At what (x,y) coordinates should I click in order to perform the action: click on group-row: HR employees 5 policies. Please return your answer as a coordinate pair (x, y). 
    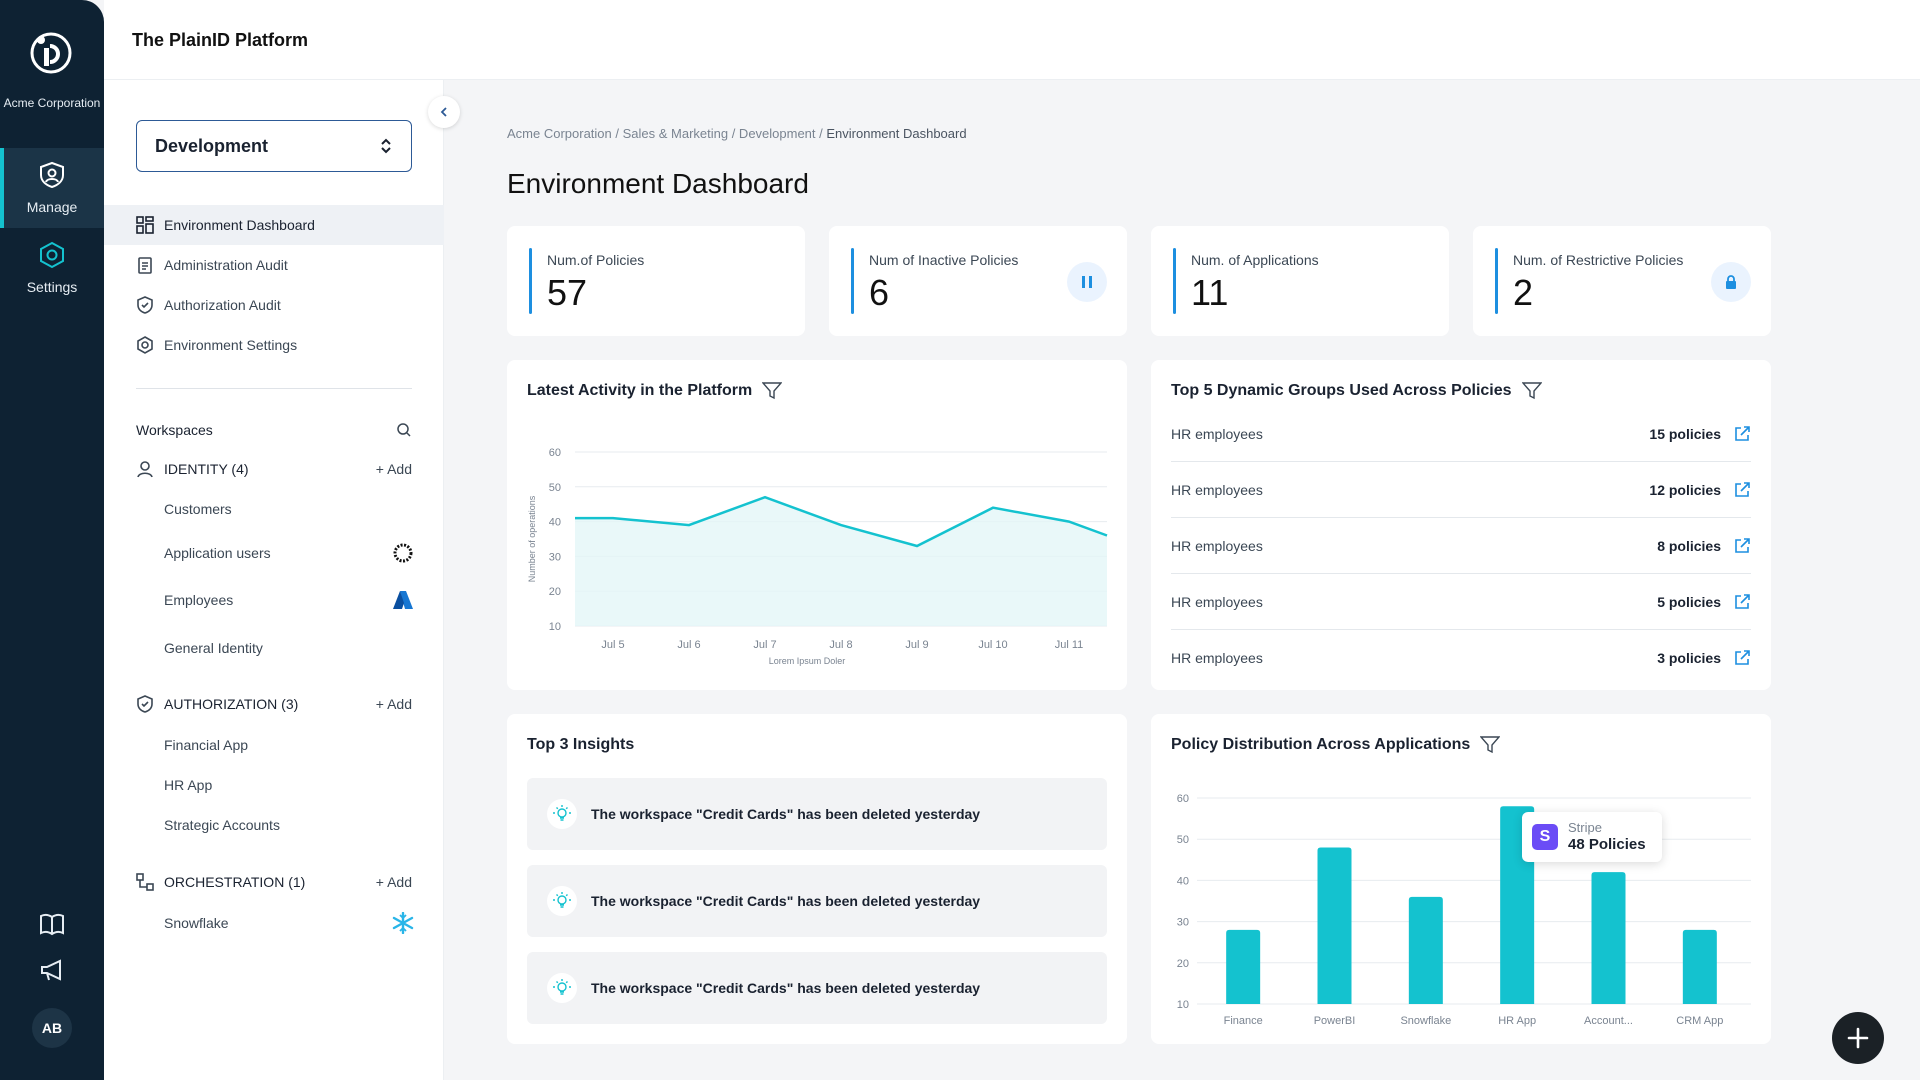
    Looking at the image, I should click on (1461, 602).